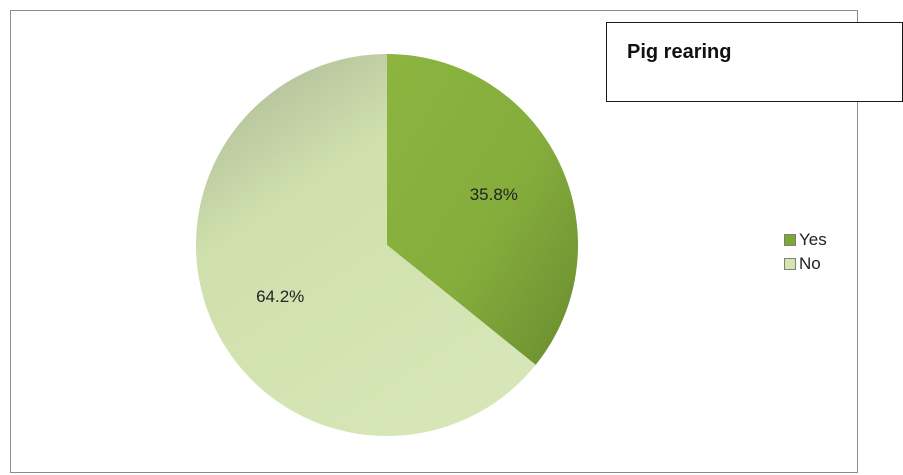 The image size is (903, 475). I want to click on legend-label-yes: Yes, so click(813, 239).